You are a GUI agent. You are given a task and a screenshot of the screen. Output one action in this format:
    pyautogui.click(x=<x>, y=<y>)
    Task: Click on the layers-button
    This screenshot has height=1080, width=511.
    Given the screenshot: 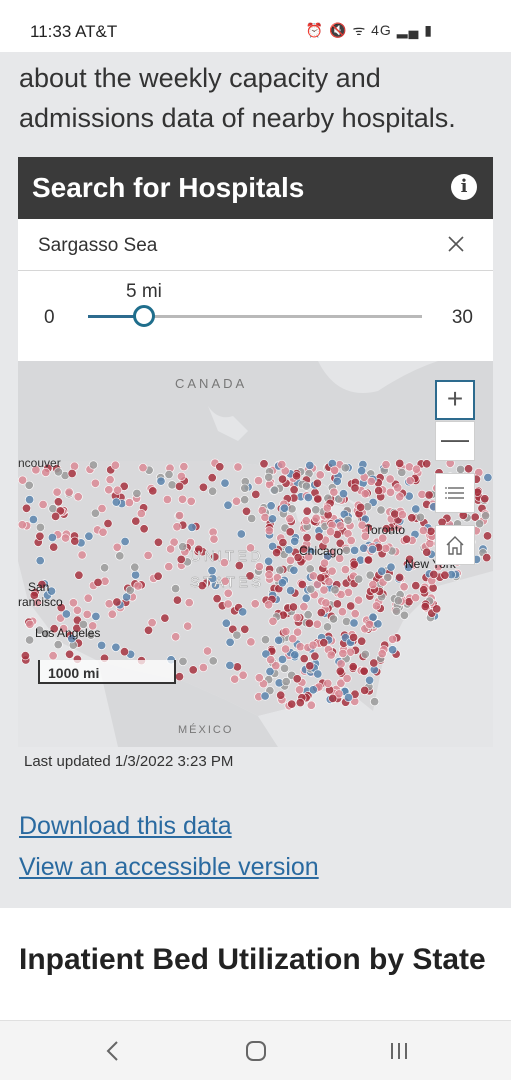 What is the action you would take?
    pyautogui.click(x=455, y=493)
    